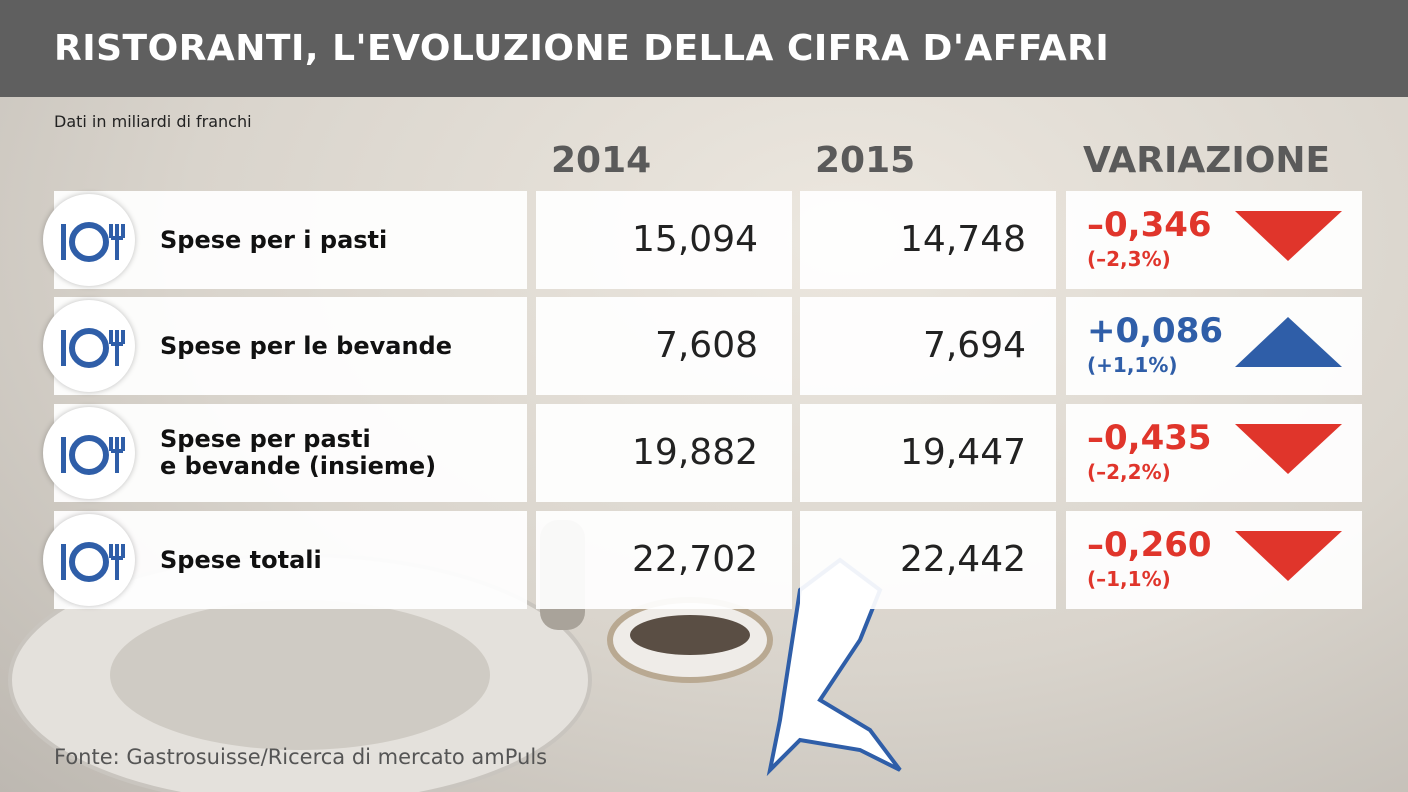 The width and height of the screenshot is (1408, 792). Describe the element at coordinates (1129, 259) in the screenshot. I see `change-percent: (–2,3%)` at that location.